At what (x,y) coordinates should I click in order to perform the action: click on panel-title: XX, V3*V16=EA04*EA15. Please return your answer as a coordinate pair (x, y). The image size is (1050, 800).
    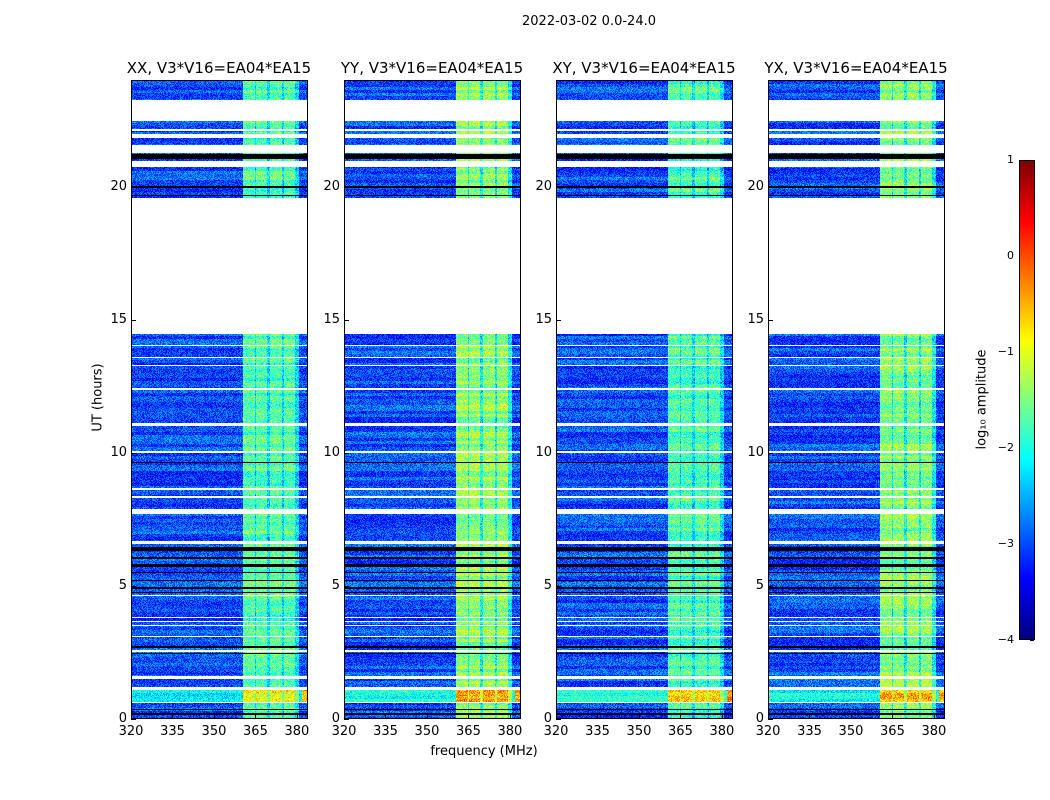
    Looking at the image, I should click on (219, 68).